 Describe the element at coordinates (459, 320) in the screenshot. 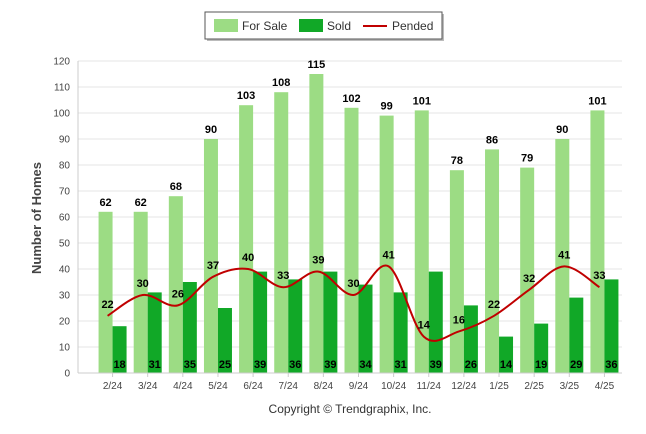

I see `pended-value-label: 16` at that location.